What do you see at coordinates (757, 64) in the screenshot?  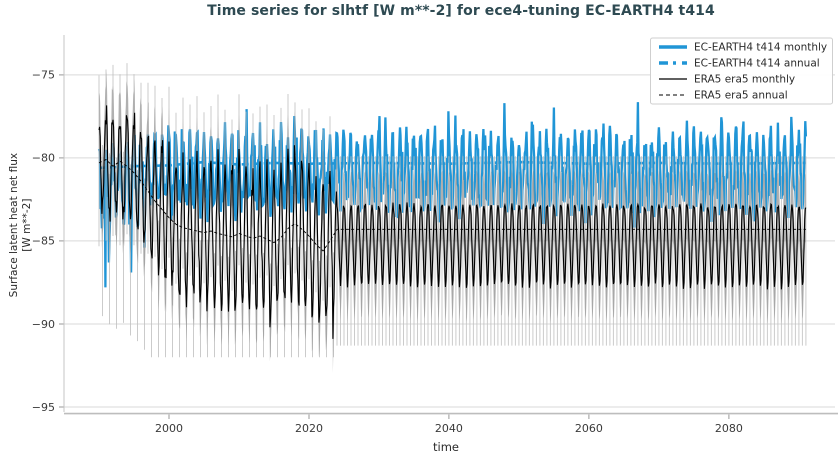 I see `legend-label: EC-EARTH4 t414 annual` at bounding box center [757, 64].